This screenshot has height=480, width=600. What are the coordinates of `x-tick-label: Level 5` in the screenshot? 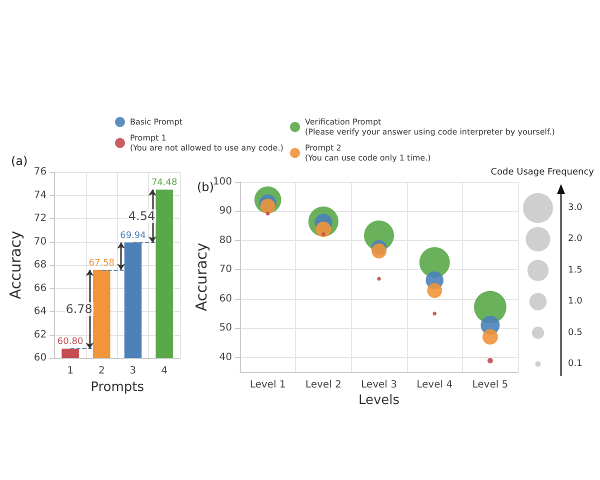 It's located at (490, 385).